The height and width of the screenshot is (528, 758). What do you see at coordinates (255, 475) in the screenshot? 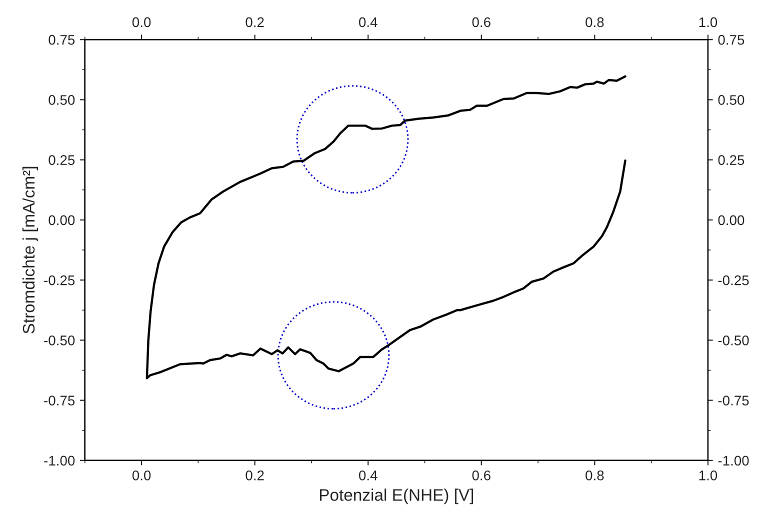
I see `x-tick-label: 0.2` at bounding box center [255, 475].